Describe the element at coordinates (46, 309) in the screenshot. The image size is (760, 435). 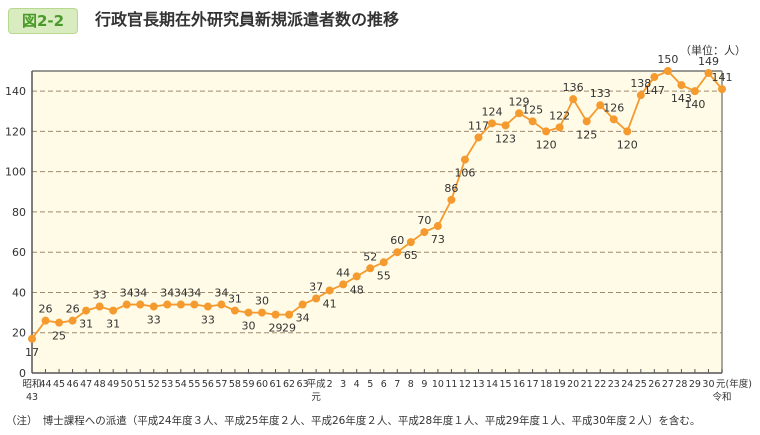
I see `data-label: 26` at that location.